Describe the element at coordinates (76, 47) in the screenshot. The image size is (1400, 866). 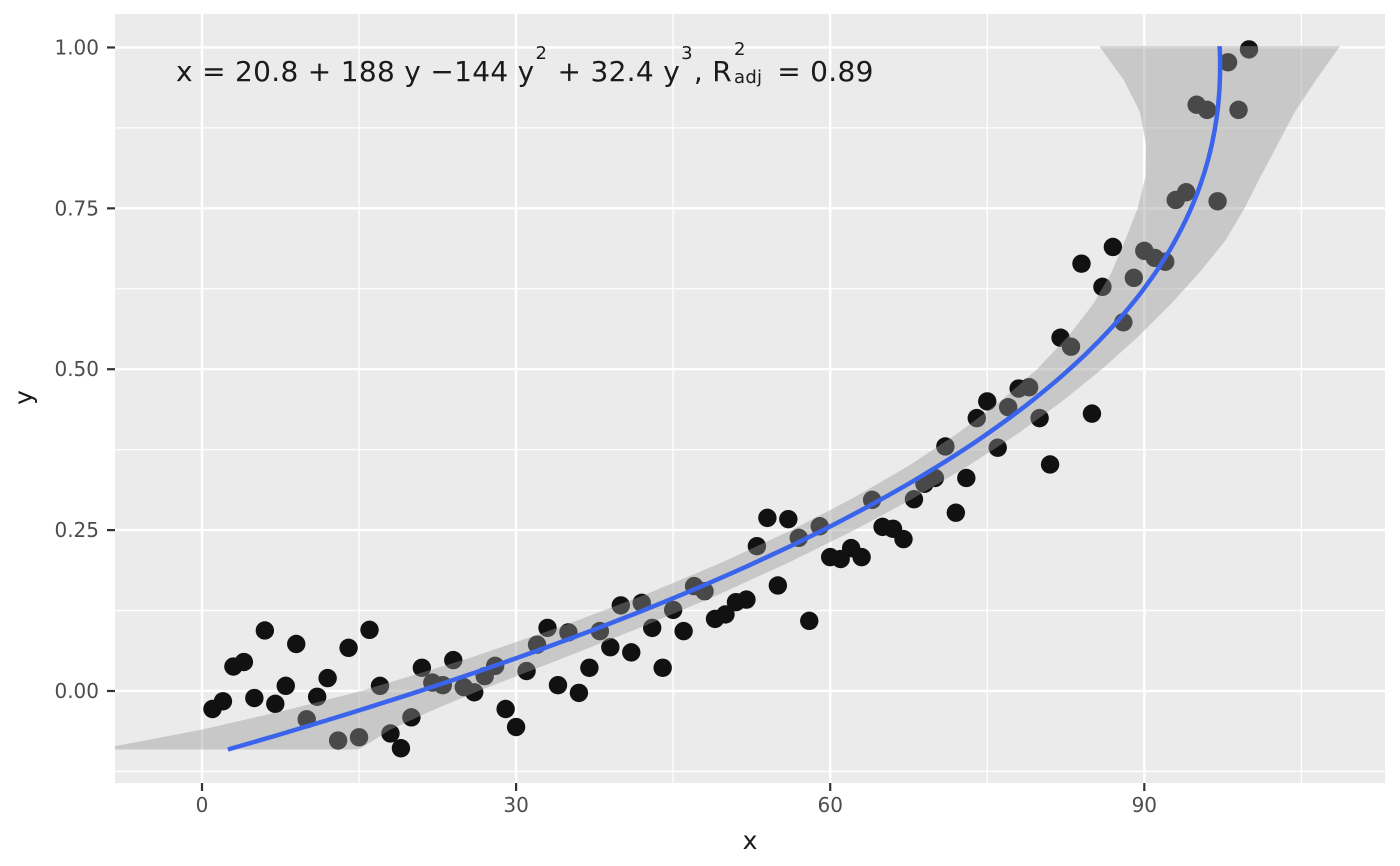
I see `y-tick-label: 1.00` at that location.